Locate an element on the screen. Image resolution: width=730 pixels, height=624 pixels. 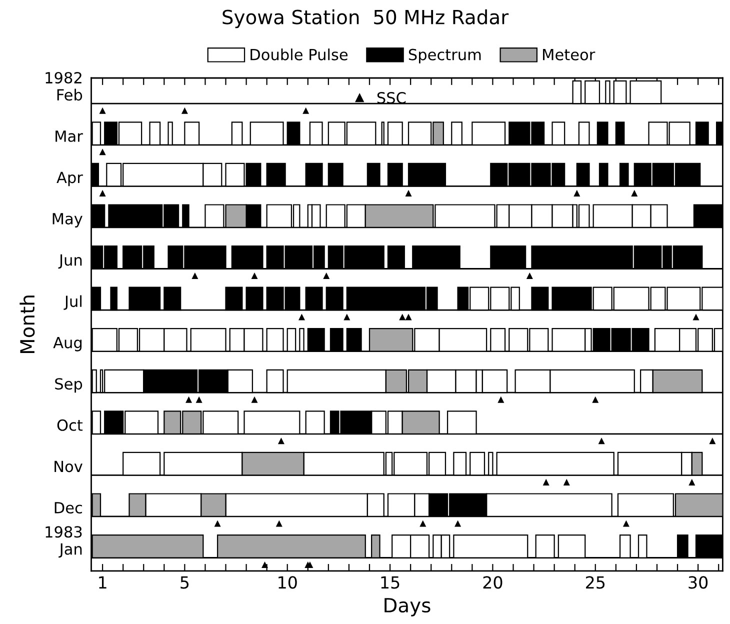
x-tick-label: 1 is located at coordinates (102, 582).